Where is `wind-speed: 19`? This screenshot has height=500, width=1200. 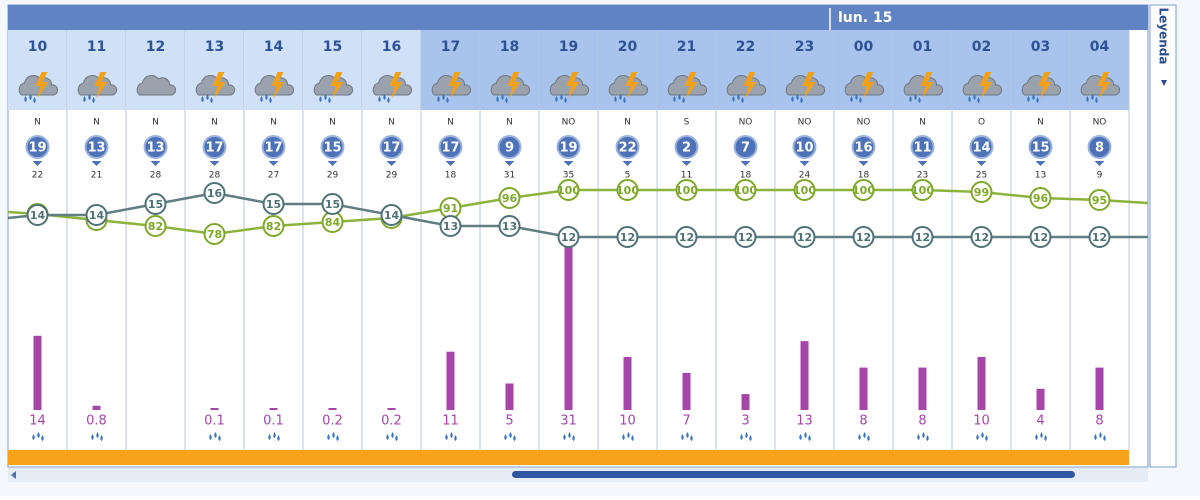 wind-speed: 19 is located at coordinates (568, 148).